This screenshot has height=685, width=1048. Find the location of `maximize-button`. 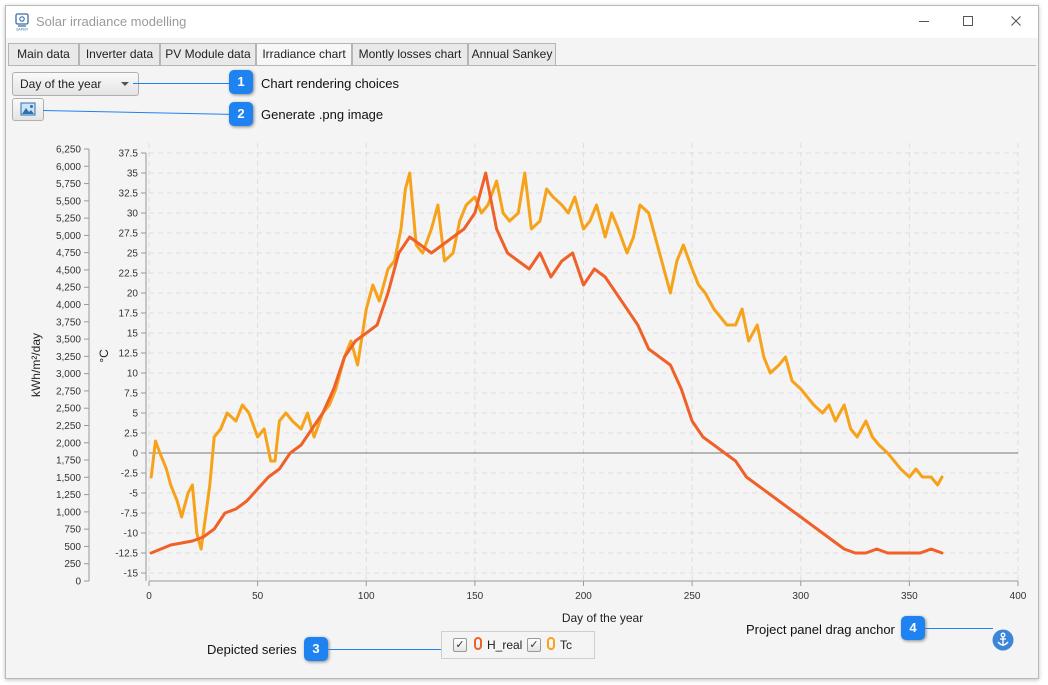

maximize-button is located at coordinates (968, 22).